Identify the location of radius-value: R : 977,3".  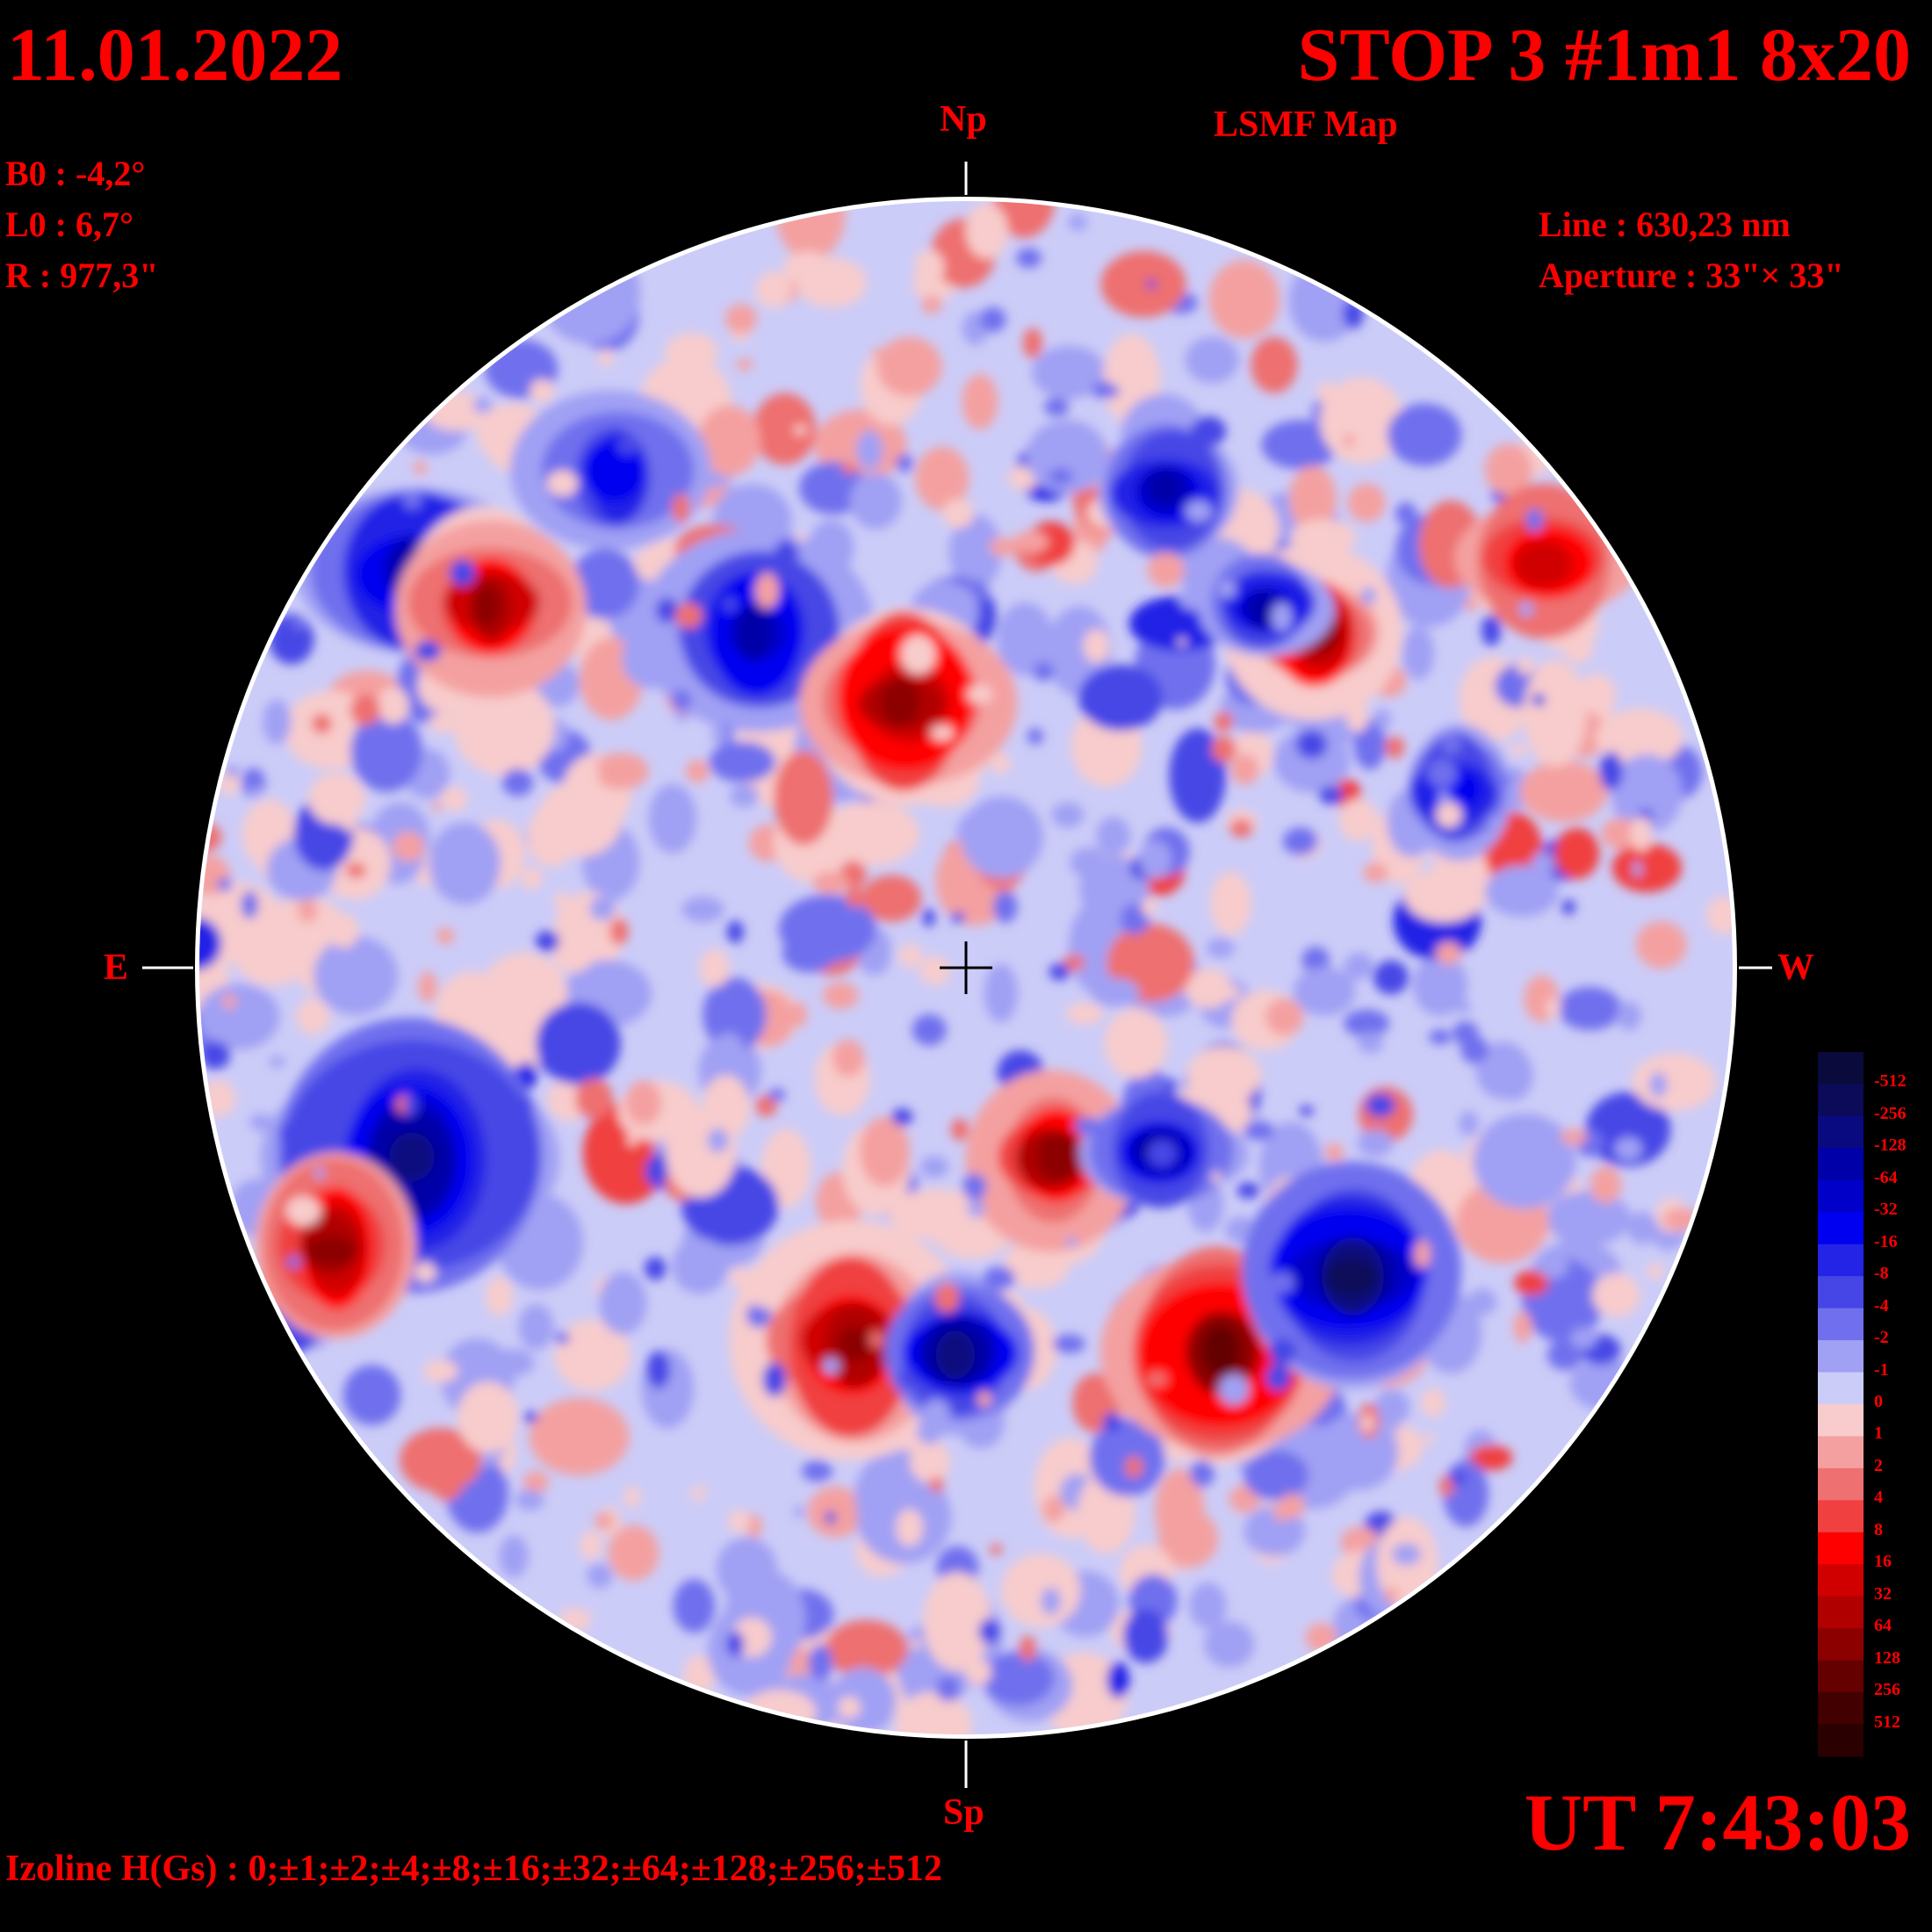
(82, 275).